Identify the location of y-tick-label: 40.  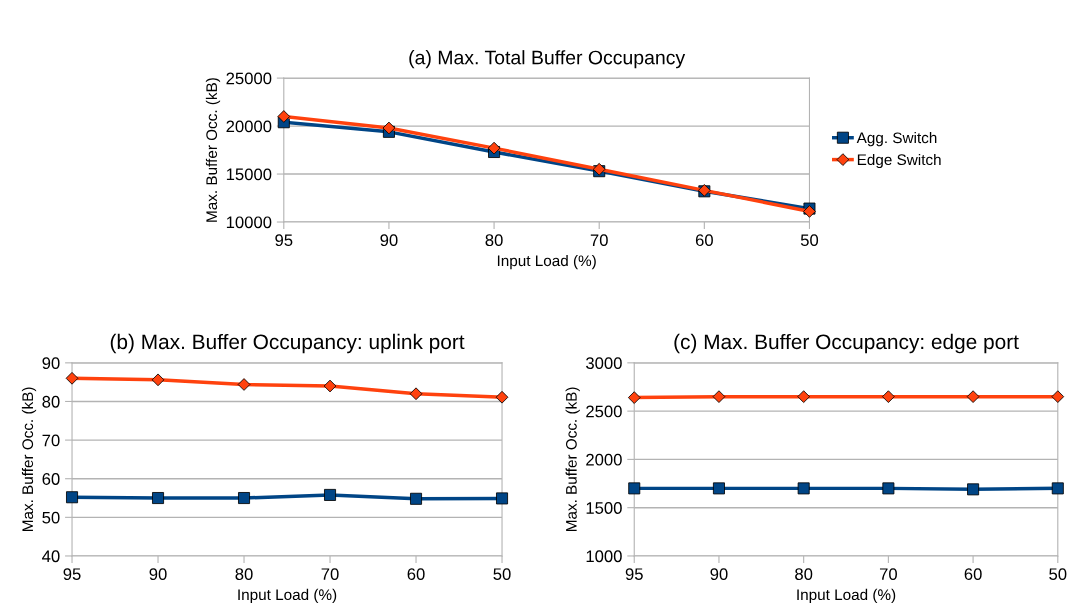
(51, 556).